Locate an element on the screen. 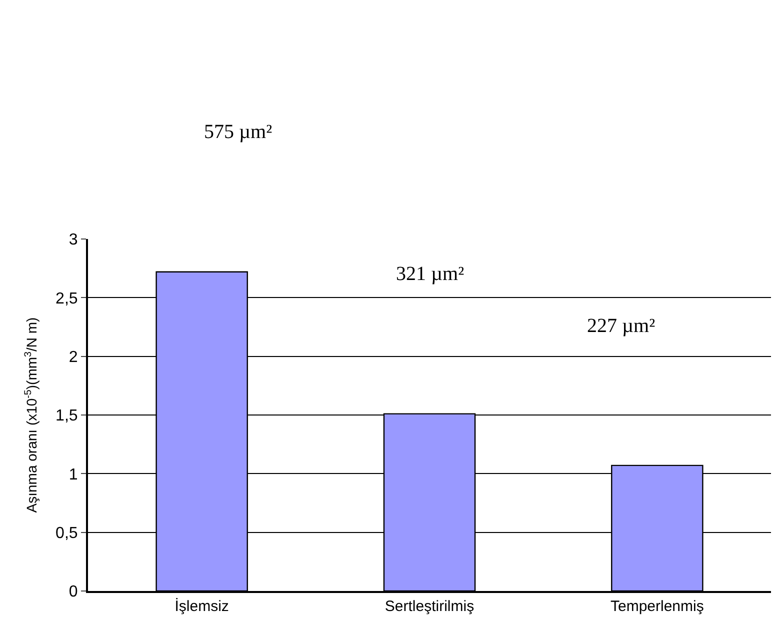 The image size is (781, 639). x-tick-label: Sertleştirilmiş is located at coordinates (429, 606).